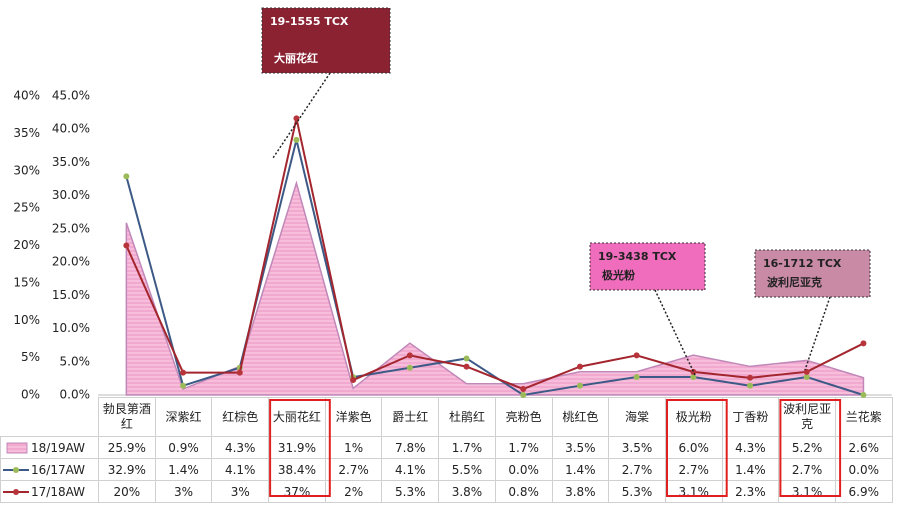  What do you see at coordinates (127, 491) in the screenshot?
I see `value-cell: 20%` at bounding box center [127, 491].